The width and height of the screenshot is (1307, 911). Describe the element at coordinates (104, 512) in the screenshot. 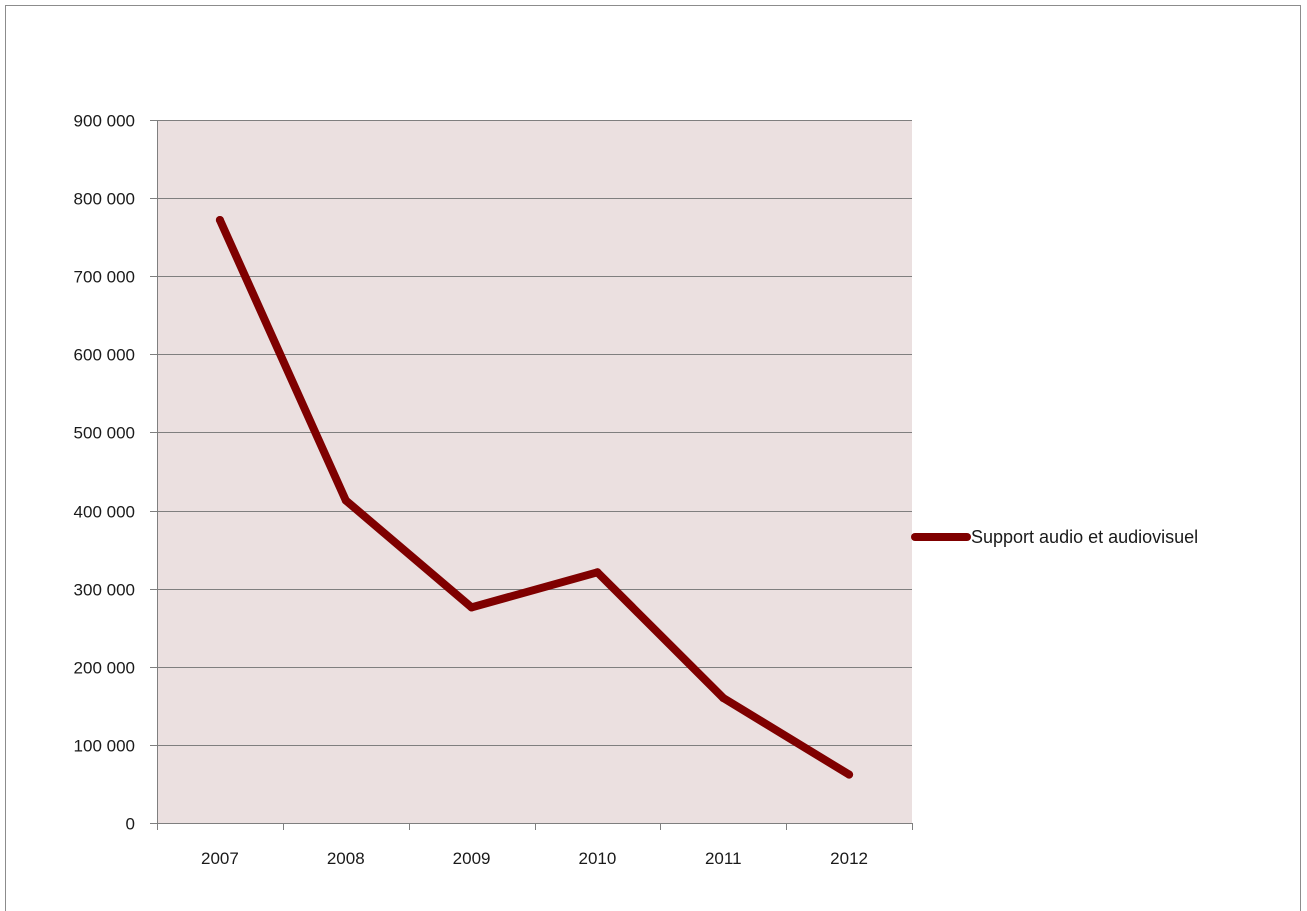

I see `y-axis-tick-label: 400 000` at that location.